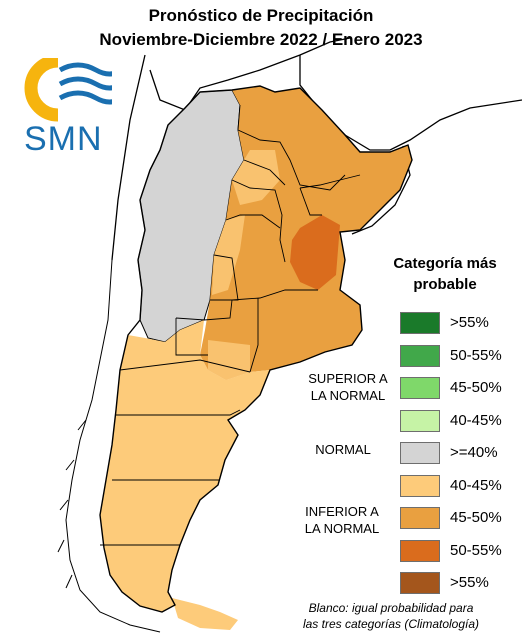  I want to click on smn-sun-waves-icon, so click(74, 91).